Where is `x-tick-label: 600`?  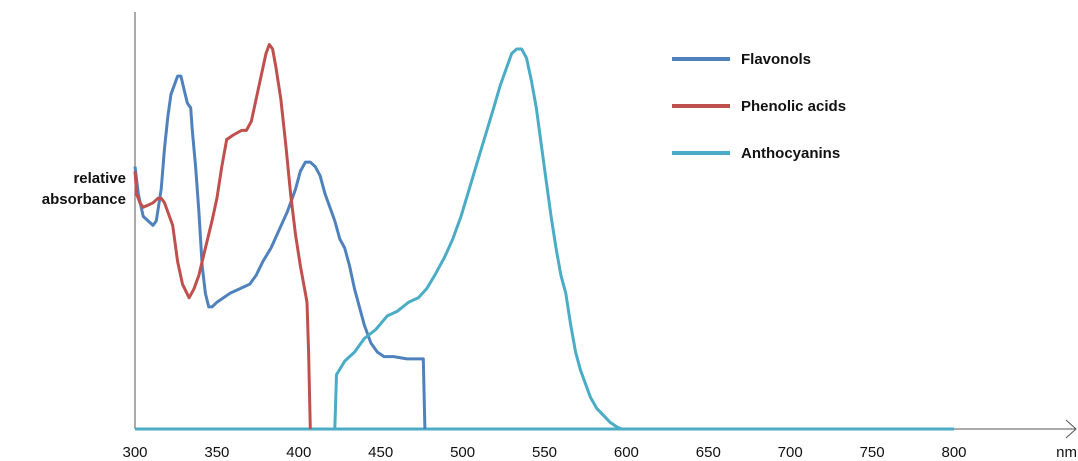
x-tick-label: 600 is located at coordinates (626, 452).